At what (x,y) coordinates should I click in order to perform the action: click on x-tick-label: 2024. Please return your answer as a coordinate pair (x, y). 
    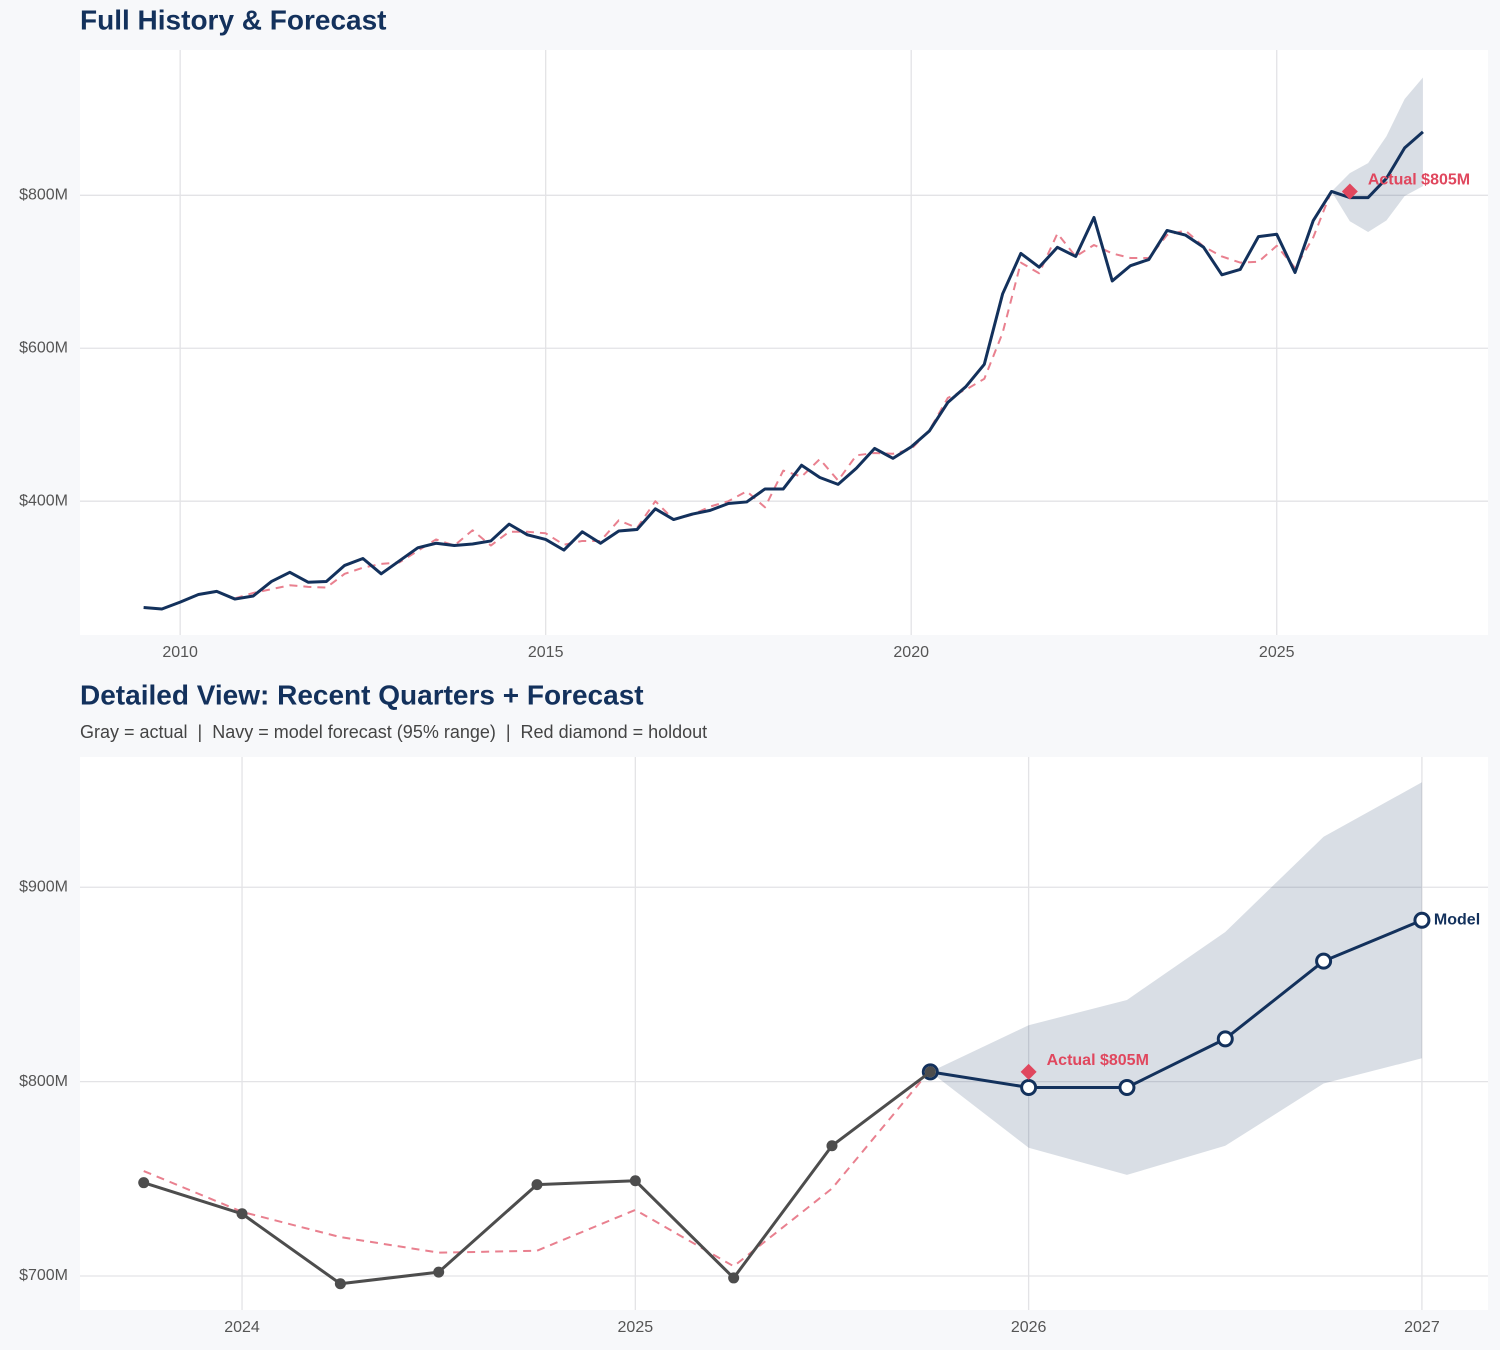
    Looking at the image, I should click on (242, 1327).